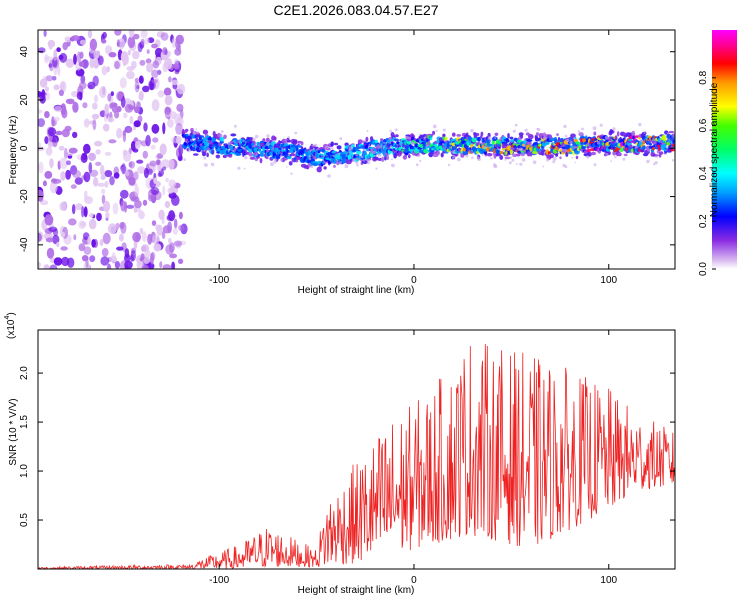 The image size is (750, 600). I want to click on x-tick-label: 0, so click(414, 580).